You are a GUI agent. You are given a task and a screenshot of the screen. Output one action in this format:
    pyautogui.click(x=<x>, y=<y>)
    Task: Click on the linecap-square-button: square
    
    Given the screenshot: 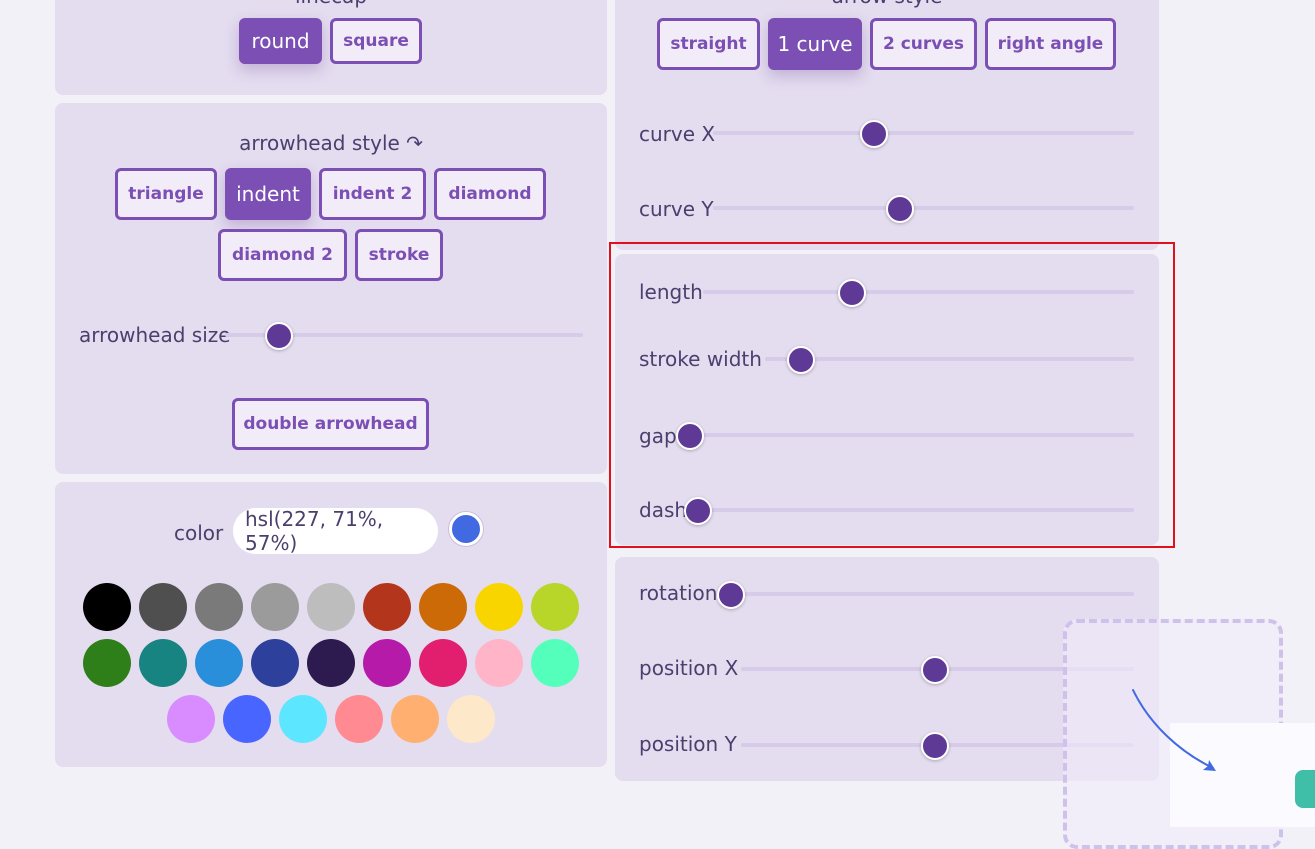 What is the action you would take?
    pyautogui.click(x=376, y=41)
    